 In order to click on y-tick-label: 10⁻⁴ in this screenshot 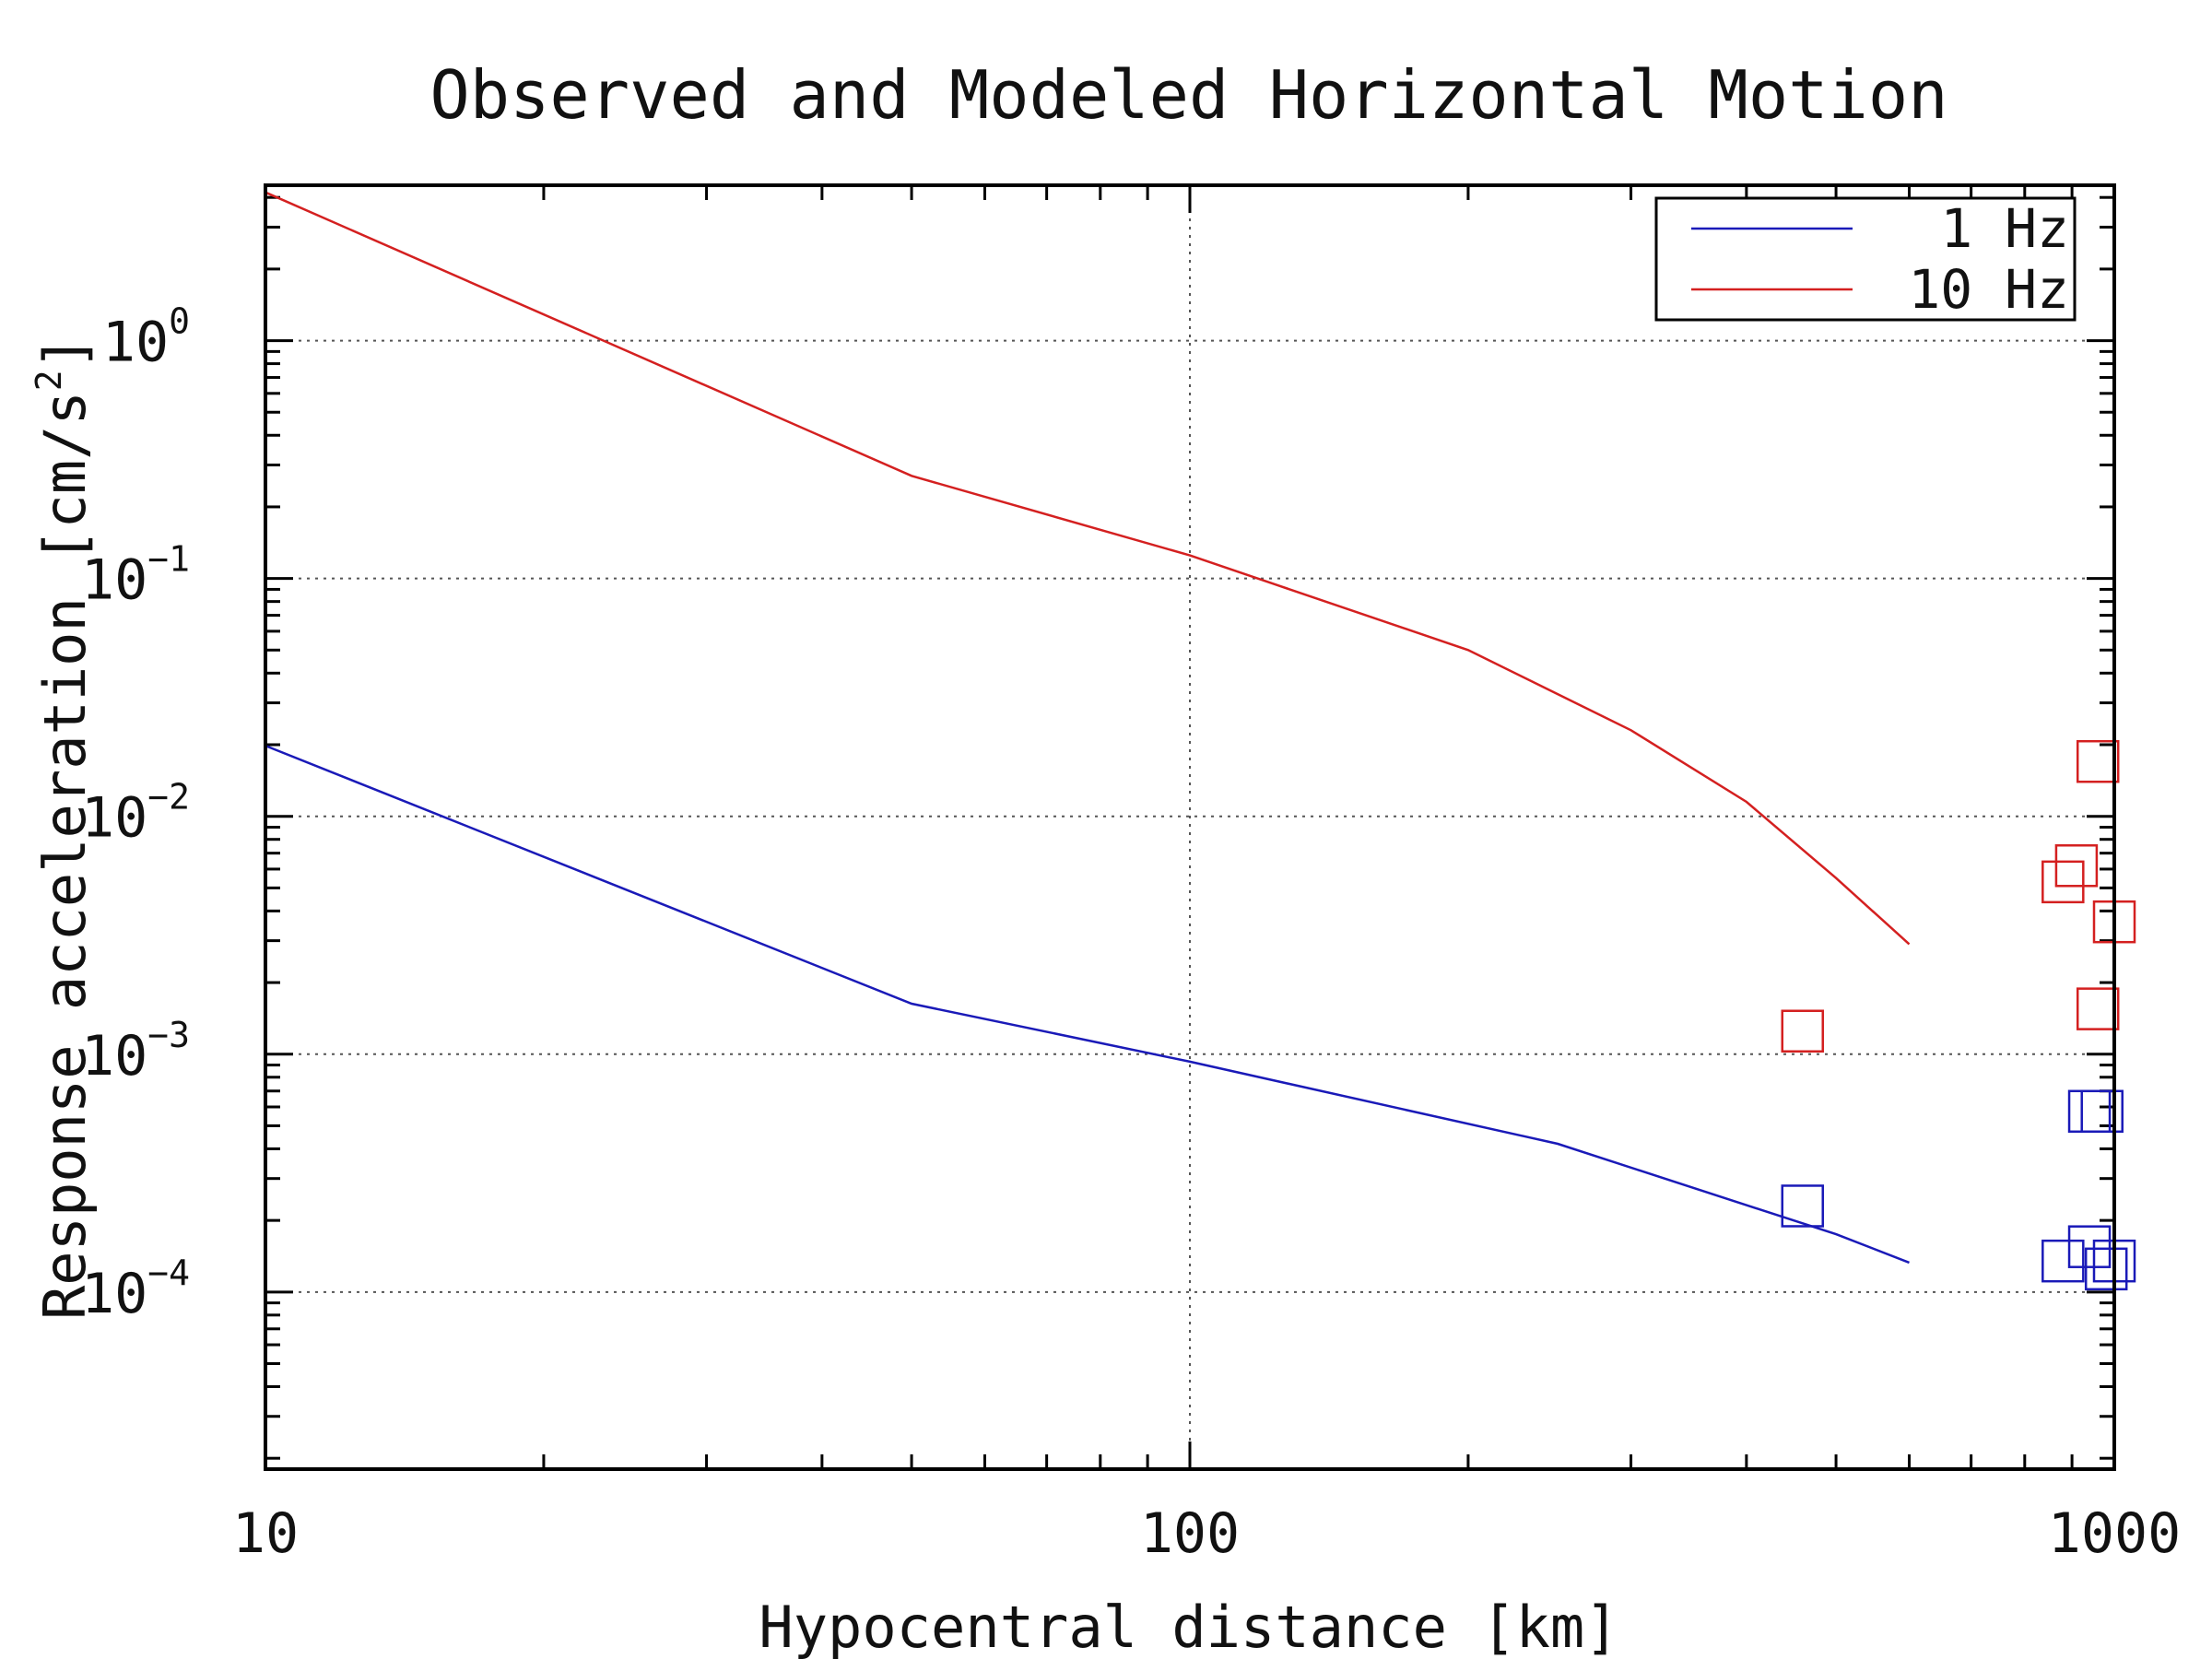, I will do `click(135, 1289)`.